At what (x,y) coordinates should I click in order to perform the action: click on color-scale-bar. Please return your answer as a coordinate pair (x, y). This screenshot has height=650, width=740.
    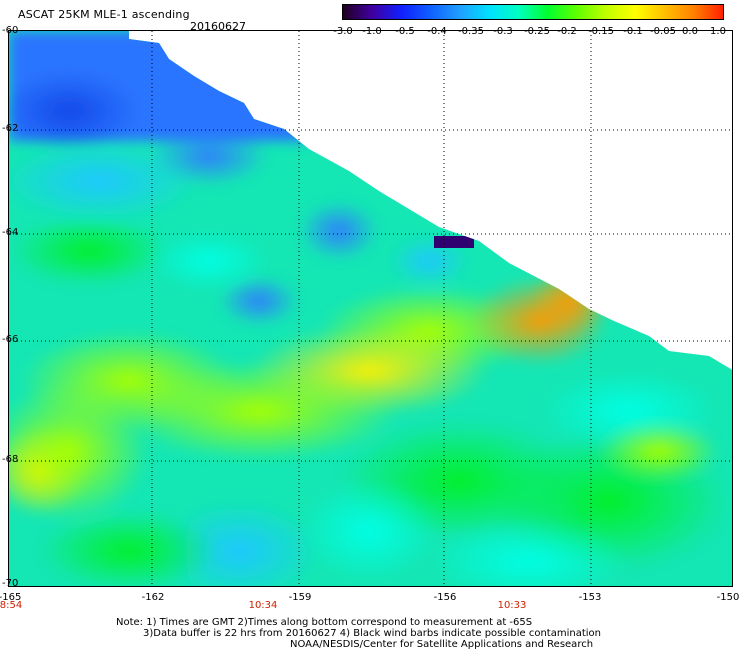
    Looking at the image, I should click on (533, 12).